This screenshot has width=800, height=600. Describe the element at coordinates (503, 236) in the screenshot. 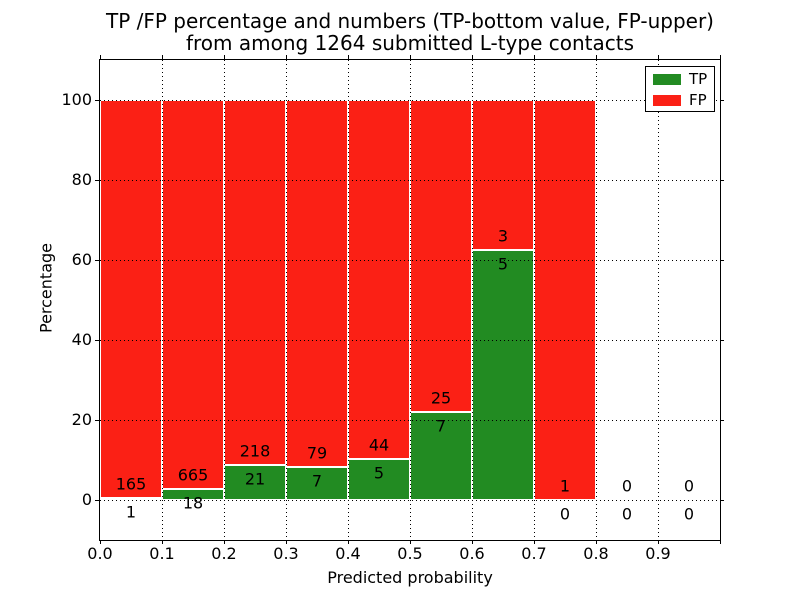

I see `fp-count-label: 3` at that location.